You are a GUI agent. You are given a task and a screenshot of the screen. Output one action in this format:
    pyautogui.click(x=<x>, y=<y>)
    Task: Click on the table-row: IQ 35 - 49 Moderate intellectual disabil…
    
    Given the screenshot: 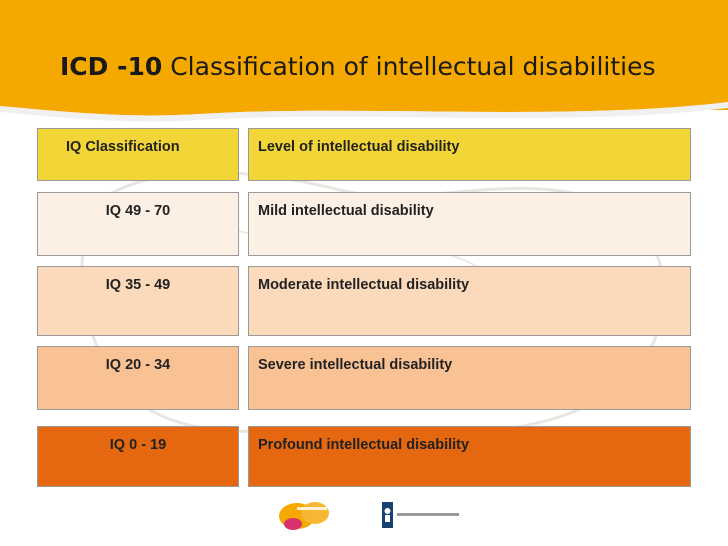 What is the action you would take?
    pyautogui.click(x=364, y=301)
    